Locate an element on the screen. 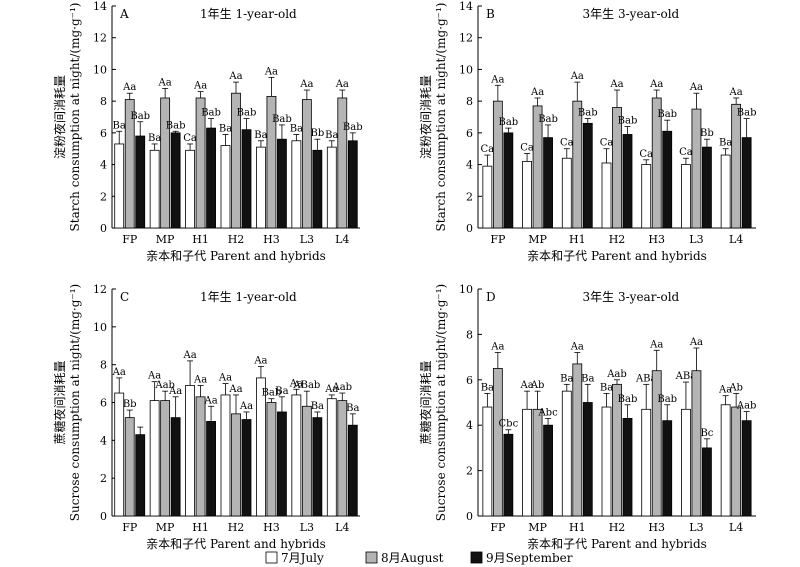  y-tick-label: 2 is located at coordinates (469, 196).